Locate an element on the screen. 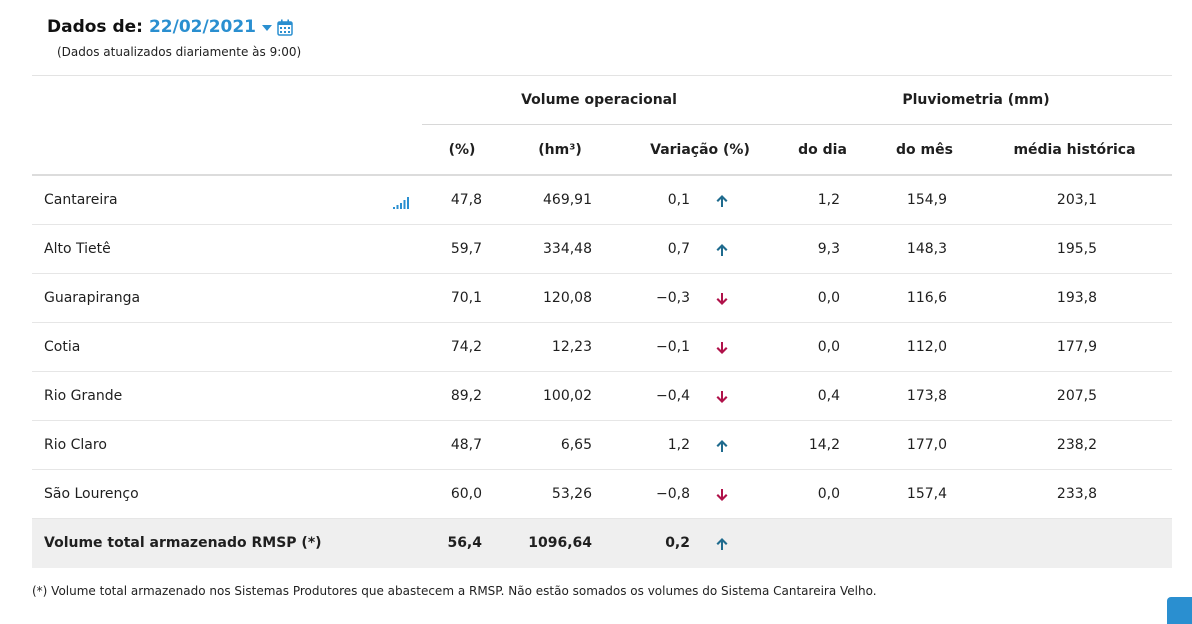 The height and width of the screenshot is (624, 1192). cell-do-dia: 14,2 is located at coordinates (824, 445).